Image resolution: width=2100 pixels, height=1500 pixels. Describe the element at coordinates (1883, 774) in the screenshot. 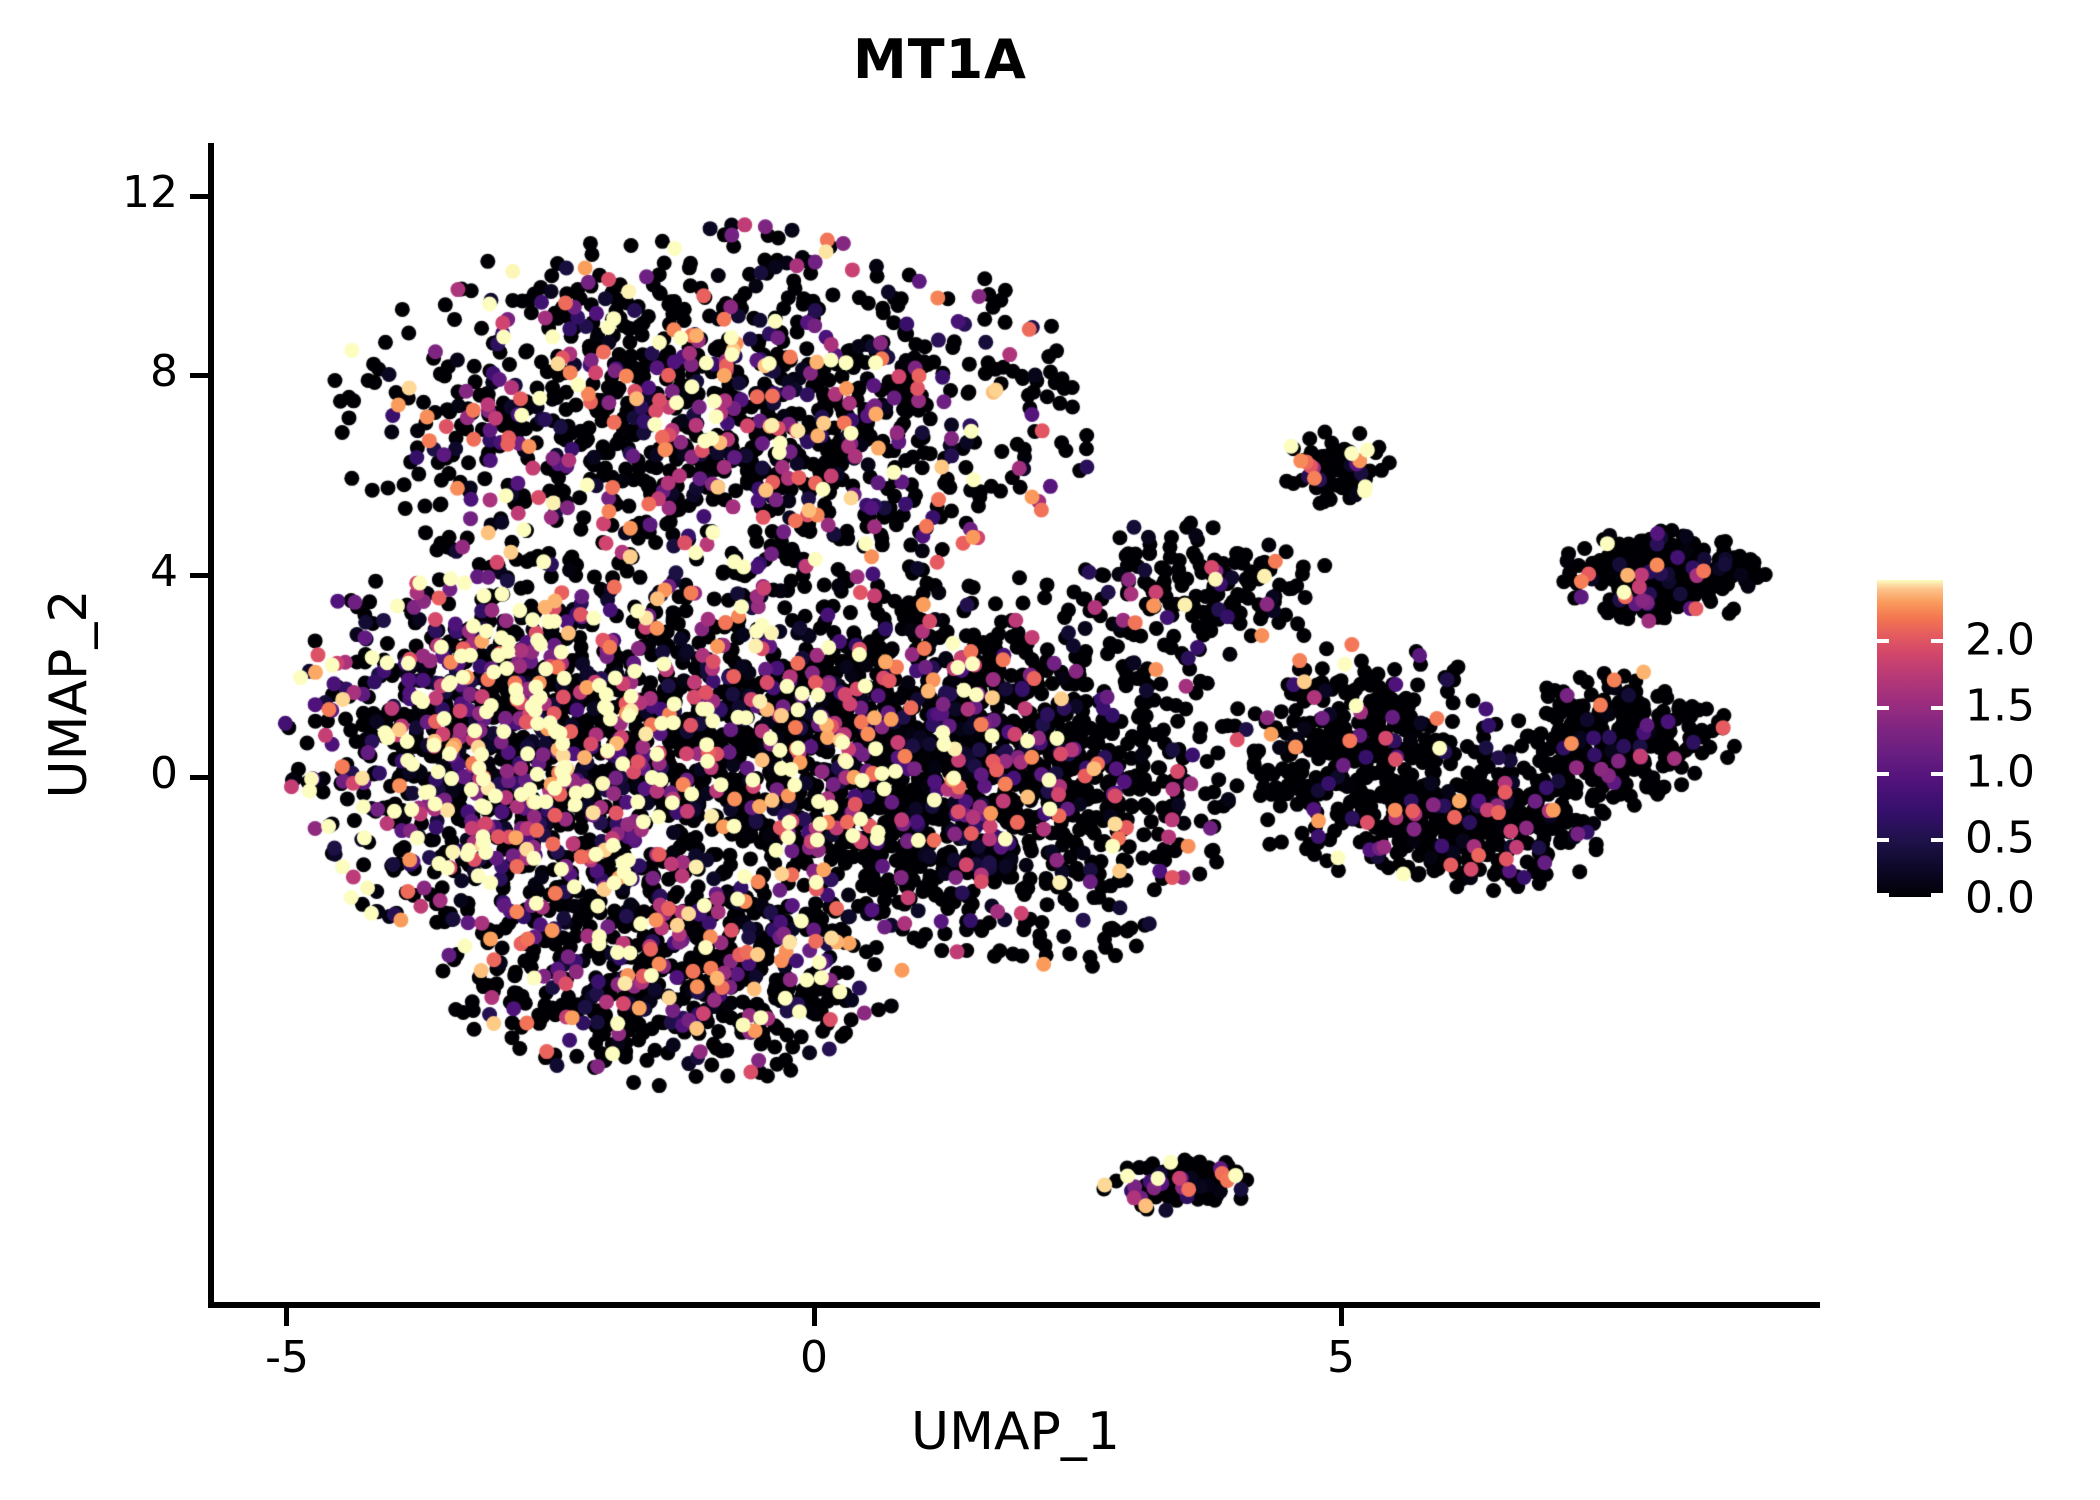

I see `colorbar-tick-1-0-left` at that location.